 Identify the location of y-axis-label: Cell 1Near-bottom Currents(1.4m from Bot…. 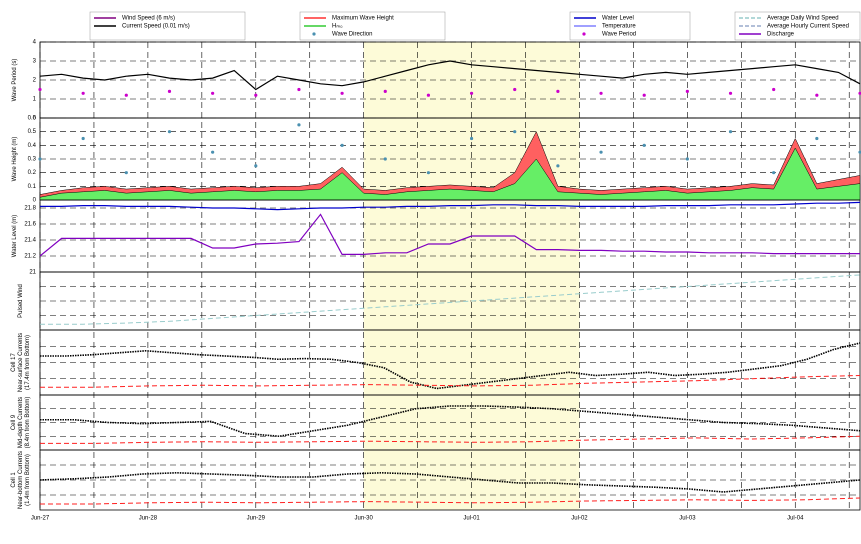
(21, 480).